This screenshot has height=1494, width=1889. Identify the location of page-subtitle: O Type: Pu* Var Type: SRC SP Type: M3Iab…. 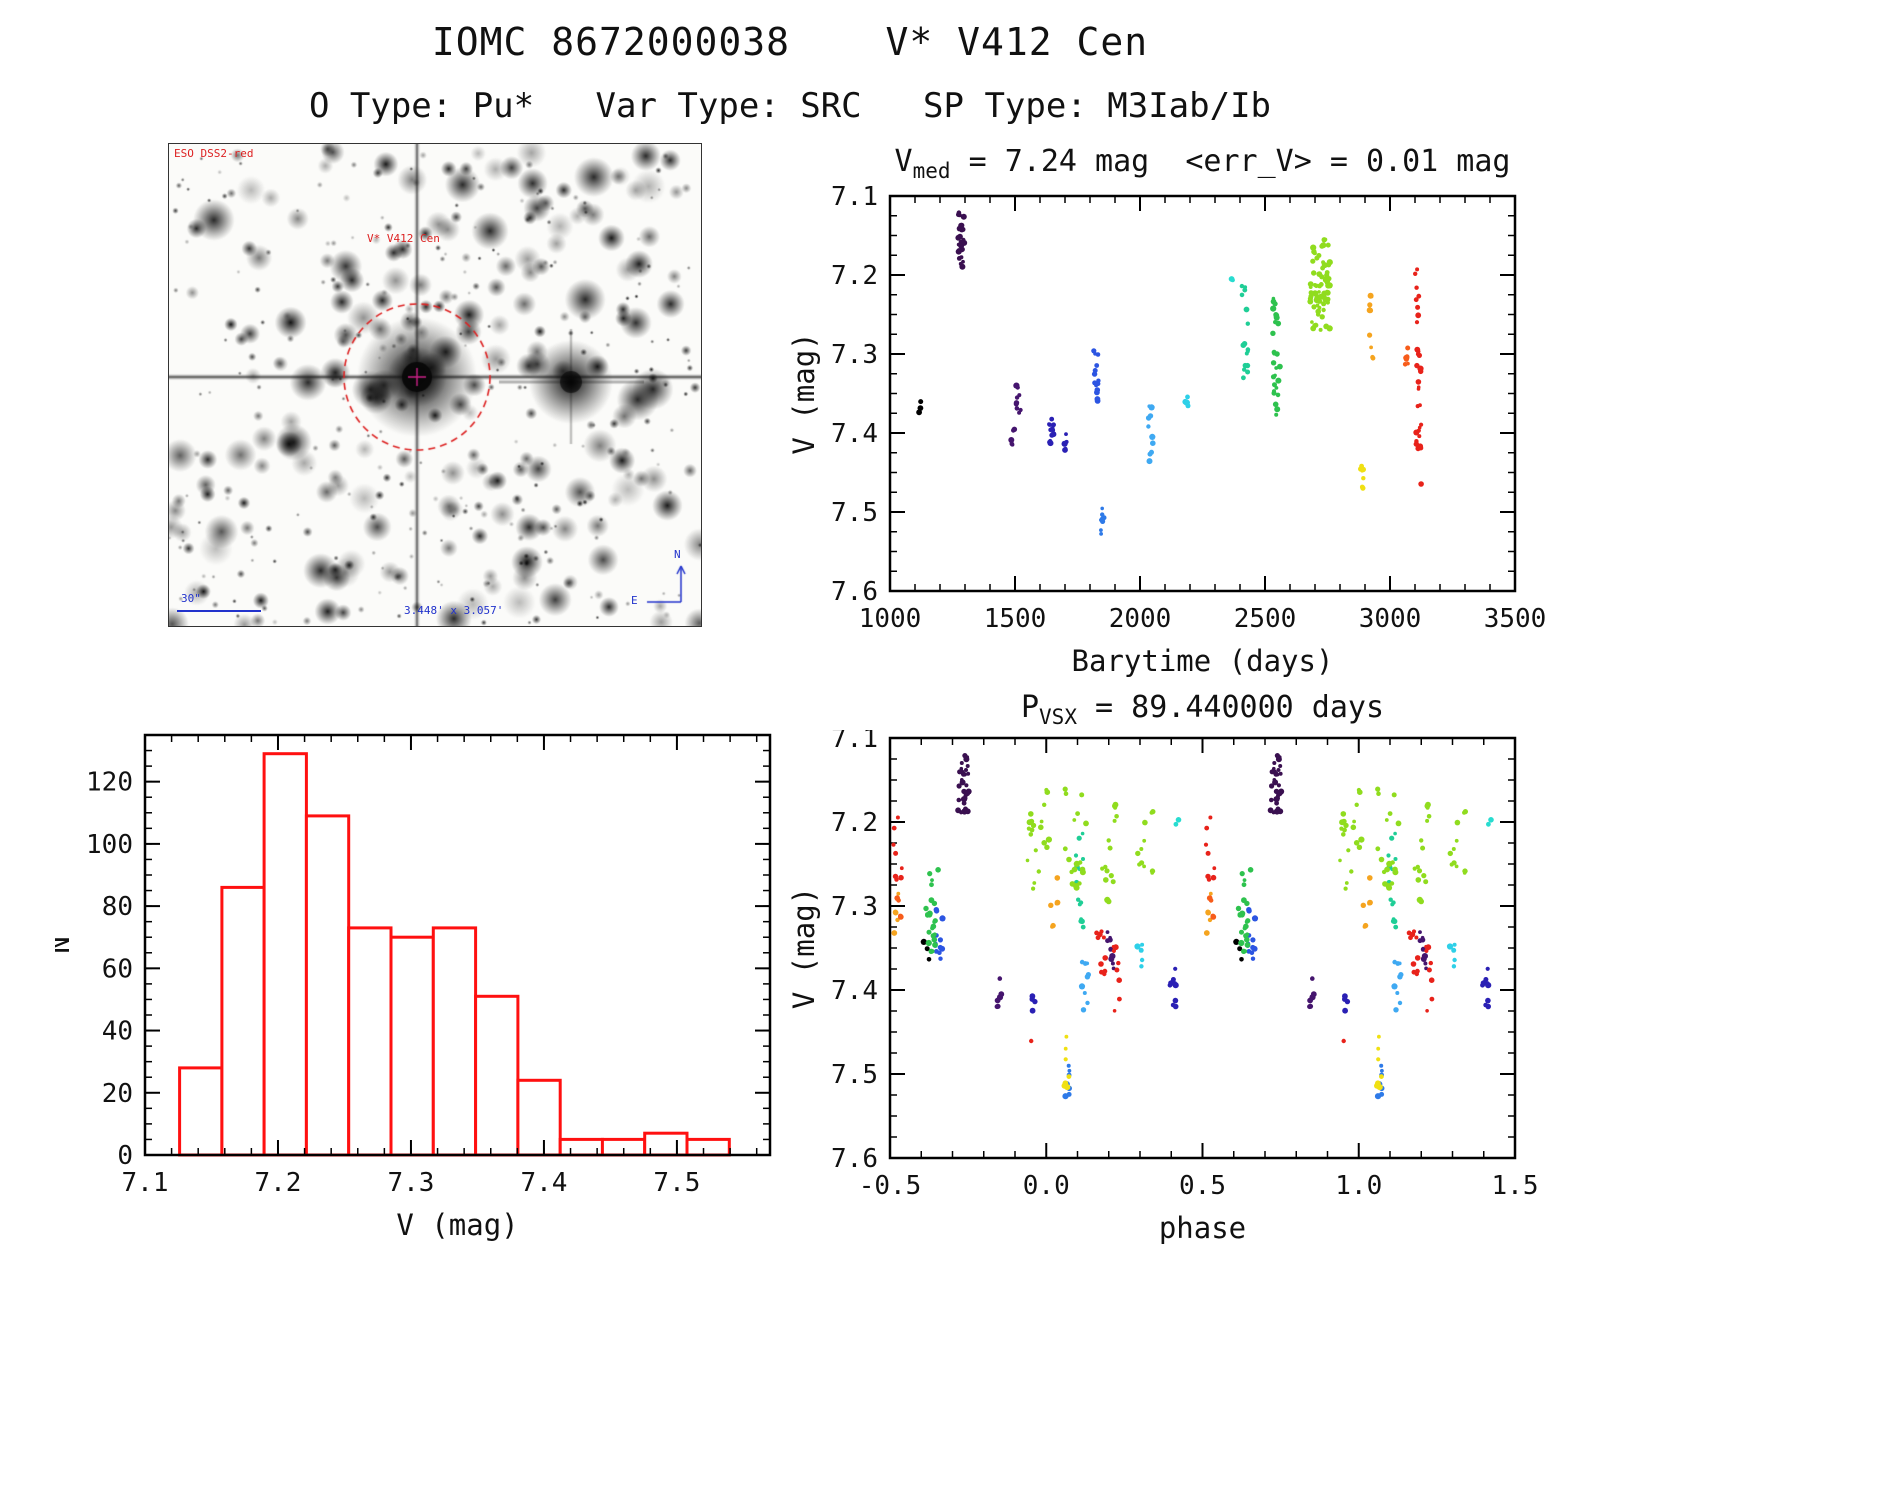
(790, 106).